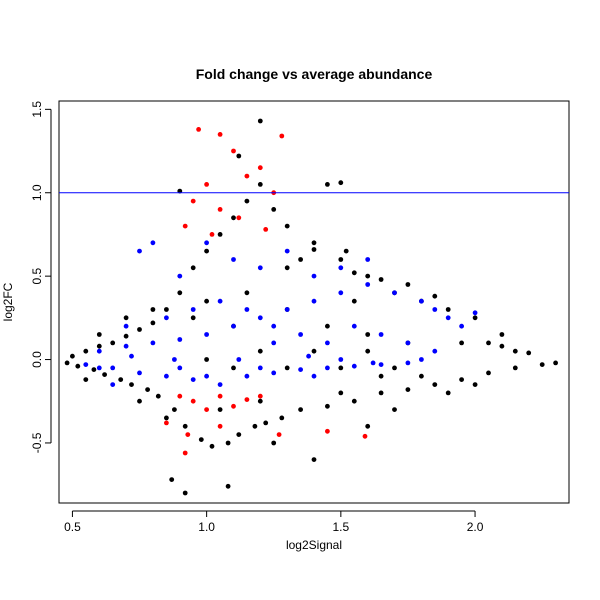 Image resolution: width=600 pixels, height=600 pixels. What do you see at coordinates (37, 442) in the screenshot?
I see `y-tick-label: -0.5` at bounding box center [37, 442].